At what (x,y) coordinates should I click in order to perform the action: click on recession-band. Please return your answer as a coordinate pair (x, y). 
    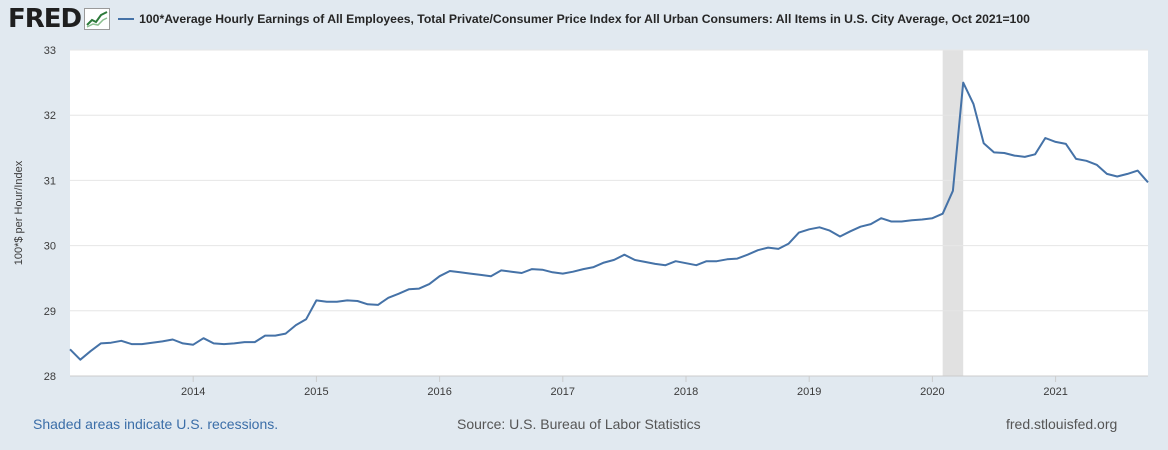
    Looking at the image, I should click on (953, 213).